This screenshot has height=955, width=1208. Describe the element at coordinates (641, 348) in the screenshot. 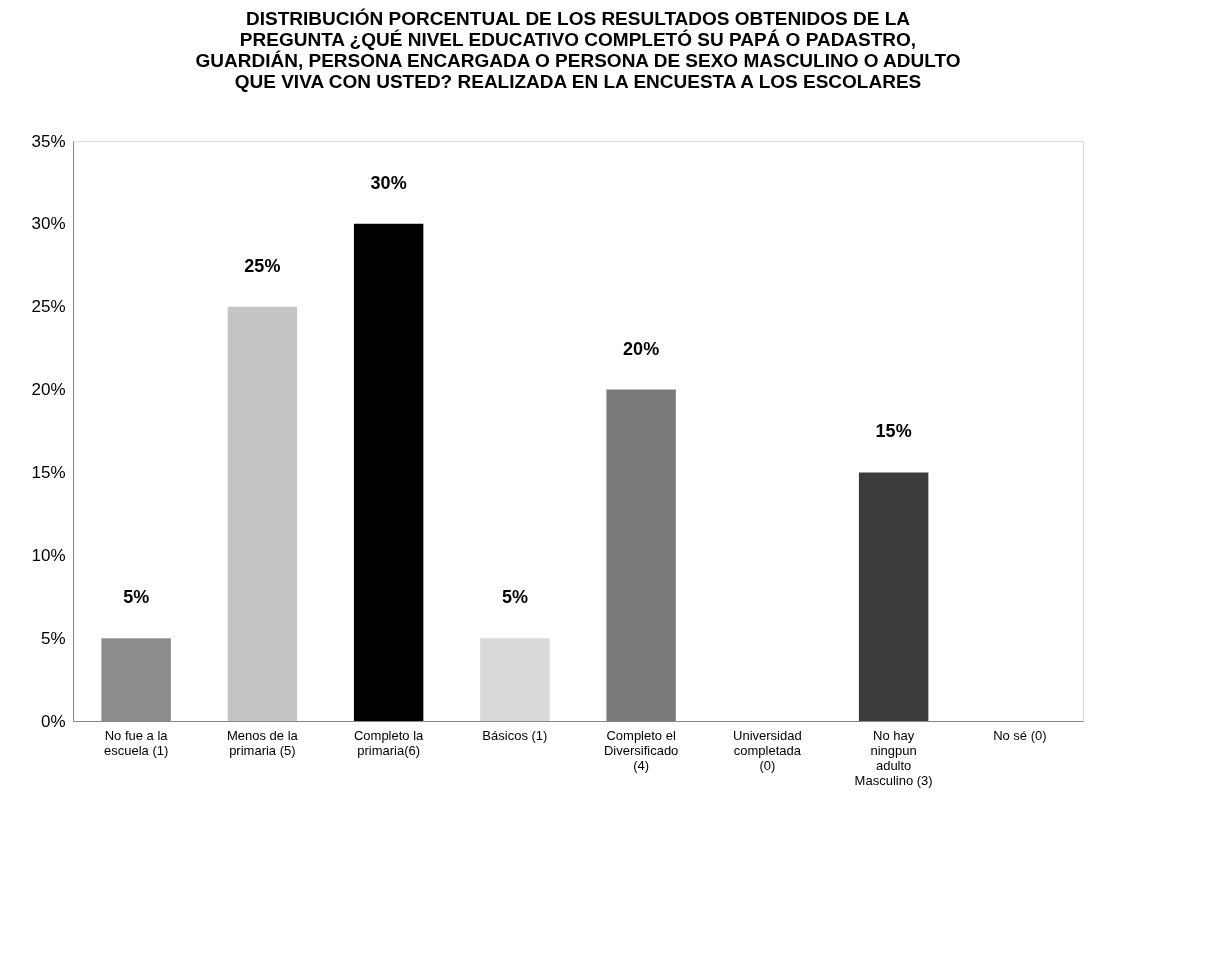

I see `data-label: 20%` at that location.